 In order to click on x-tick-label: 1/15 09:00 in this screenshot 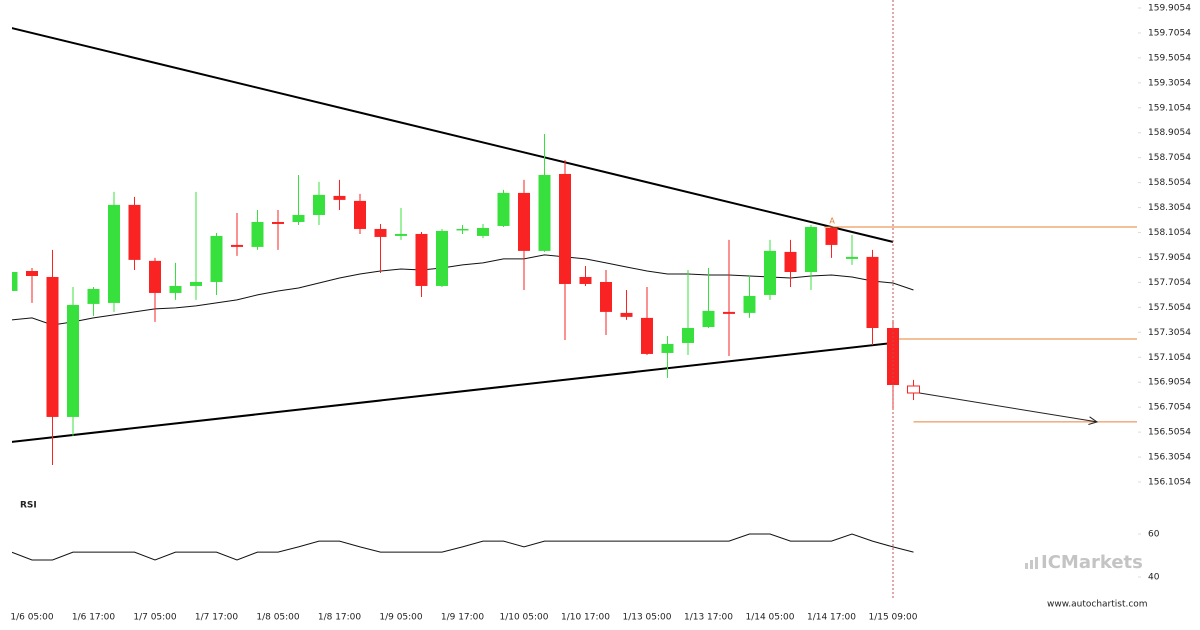, I will do `click(892, 618)`.